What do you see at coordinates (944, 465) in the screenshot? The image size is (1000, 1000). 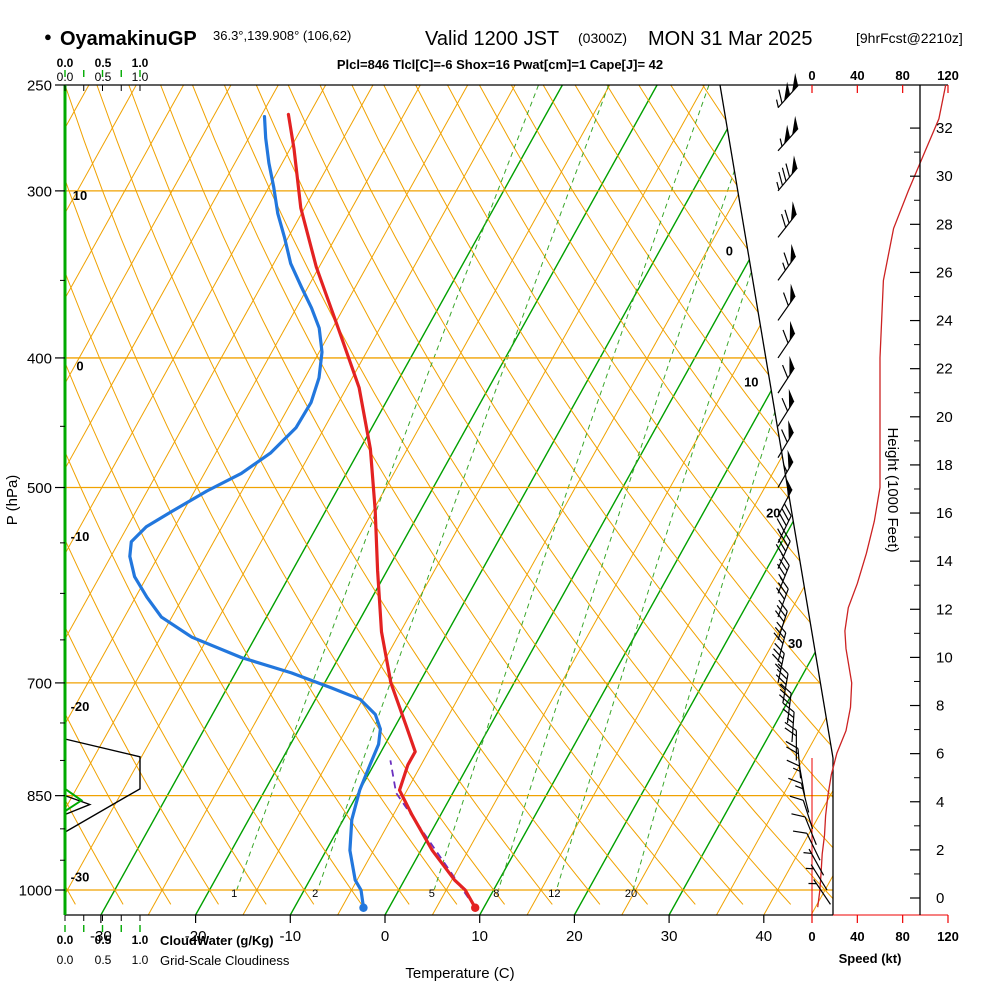 I see `svg-text: 18` at bounding box center [944, 465].